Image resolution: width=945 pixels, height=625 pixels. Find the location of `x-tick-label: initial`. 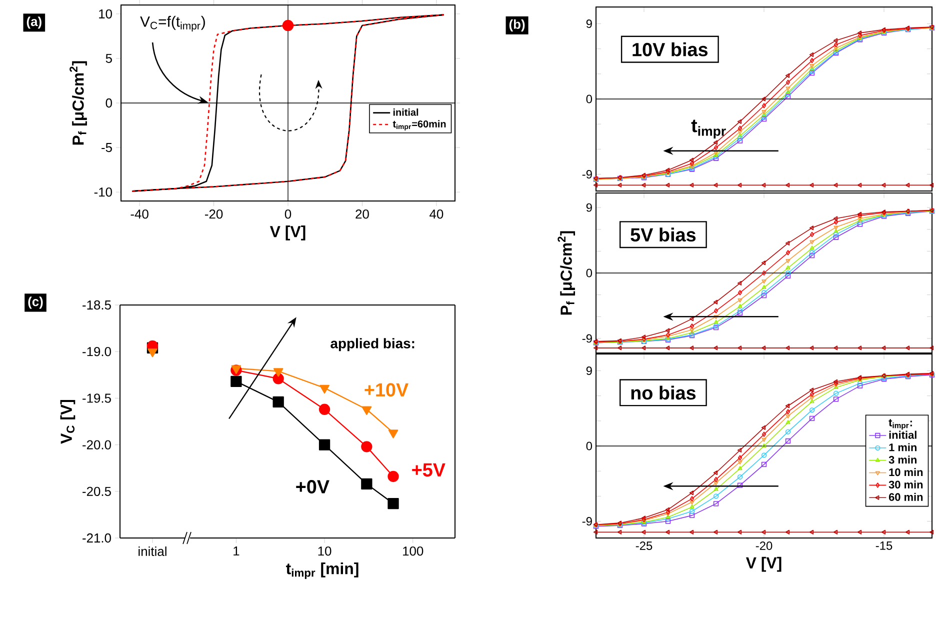

x-tick-label: initial is located at coordinates (152, 551).